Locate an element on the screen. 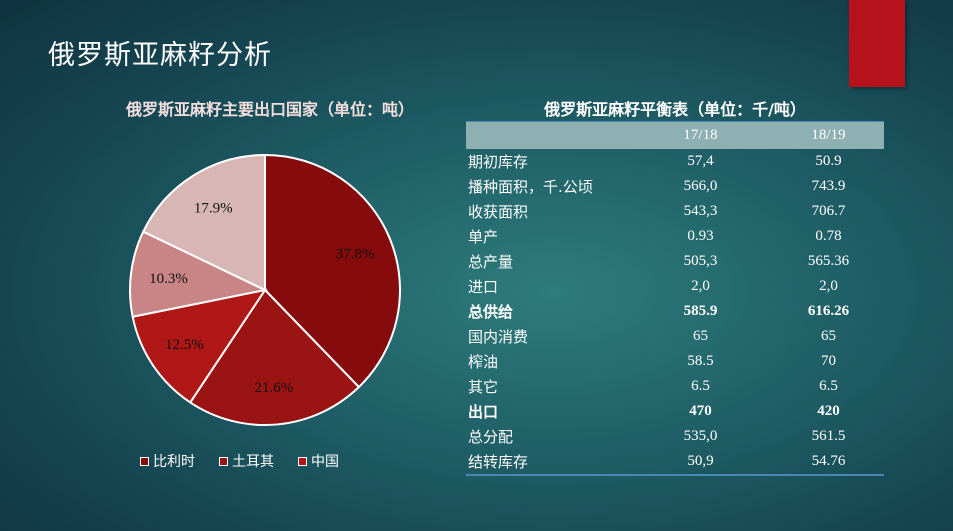 Image resolution: width=953 pixels, height=531 pixels. legend-label-turkey: 土耳其 is located at coordinates (253, 462).